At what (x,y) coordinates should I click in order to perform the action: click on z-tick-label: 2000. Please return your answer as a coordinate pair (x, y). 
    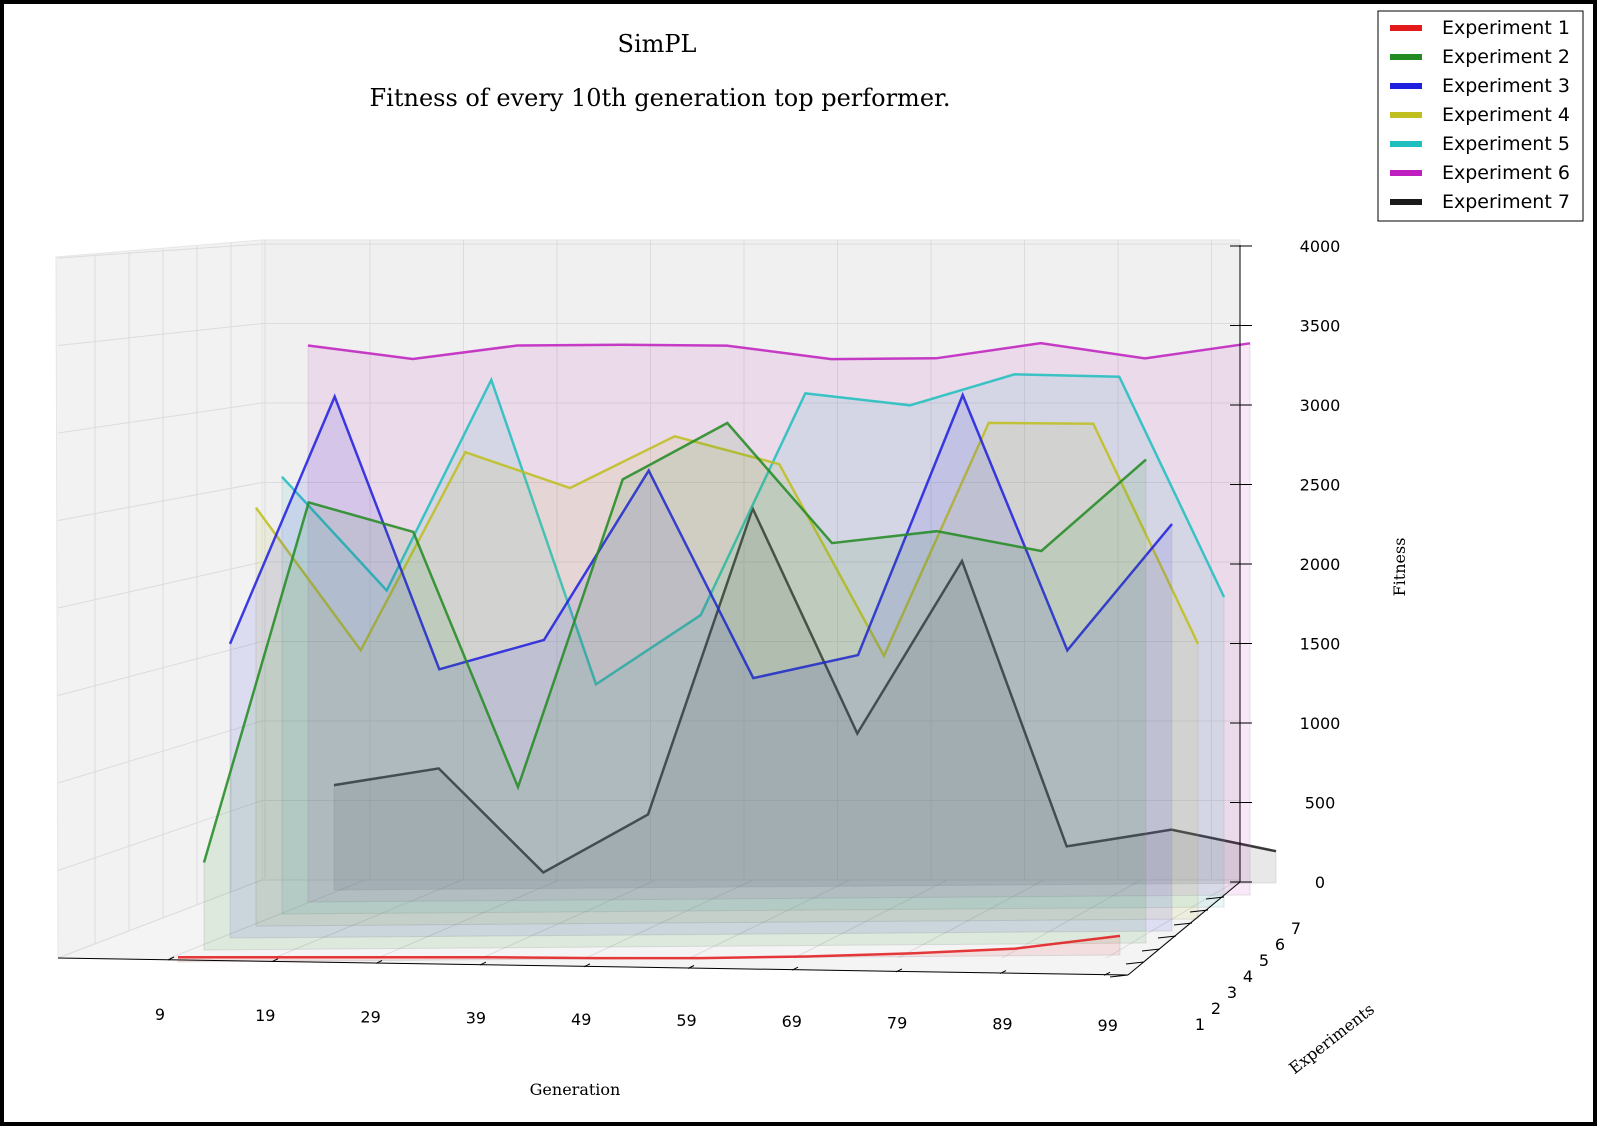
    Looking at the image, I should click on (1320, 564).